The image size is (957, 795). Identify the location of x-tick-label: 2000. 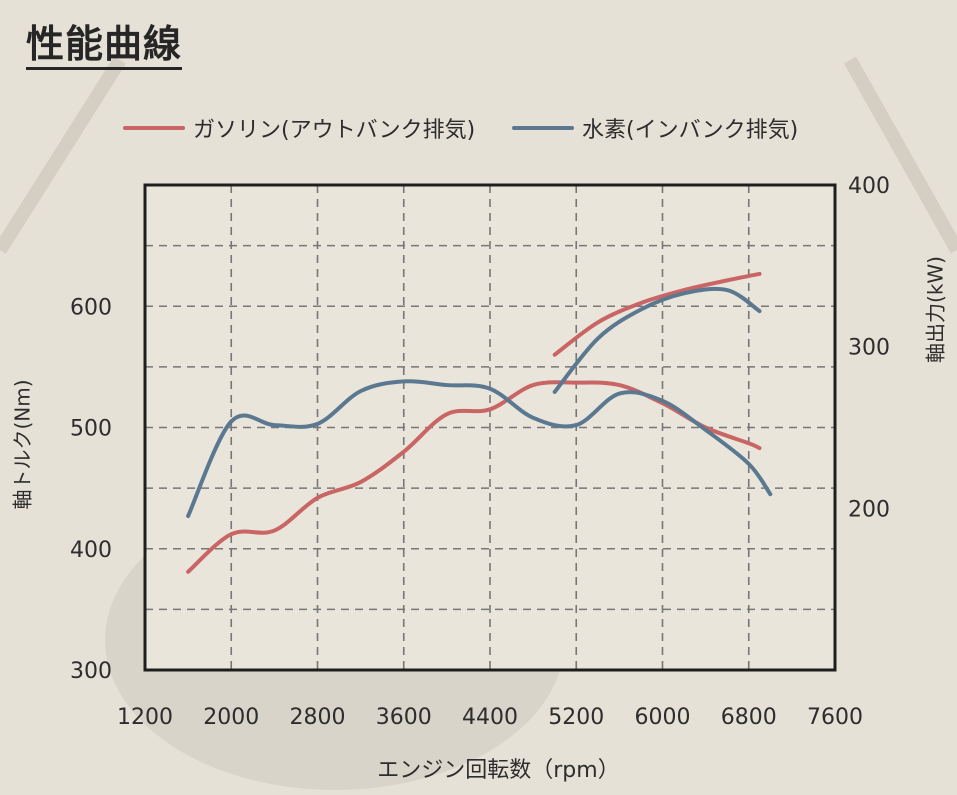
(231, 717).